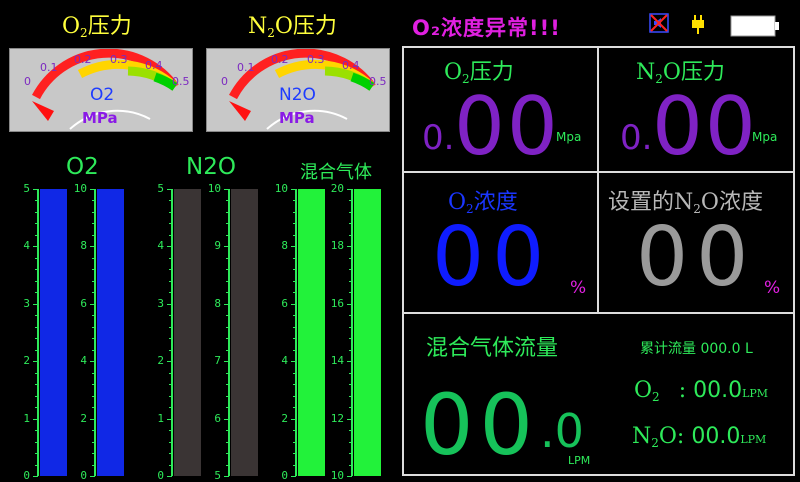  Describe the element at coordinates (26, 475) in the screenshot. I see `o2-left-tick-label: 0` at that location.